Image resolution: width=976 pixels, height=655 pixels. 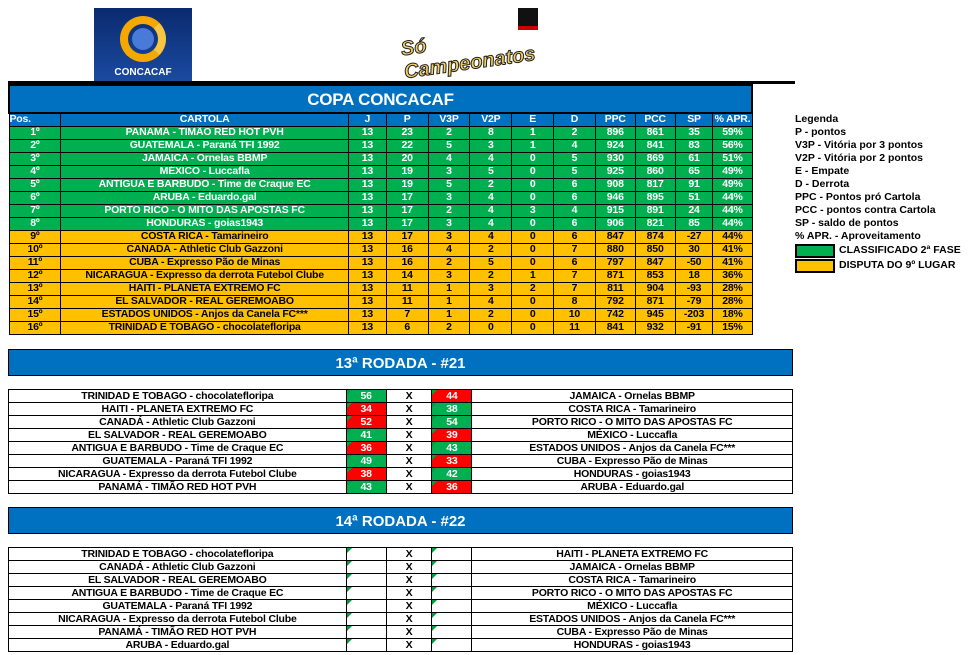 What do you see at coordinates (366, 396) in the screenshot?
I see `home-score: 56` at bounding box center [366, 396].